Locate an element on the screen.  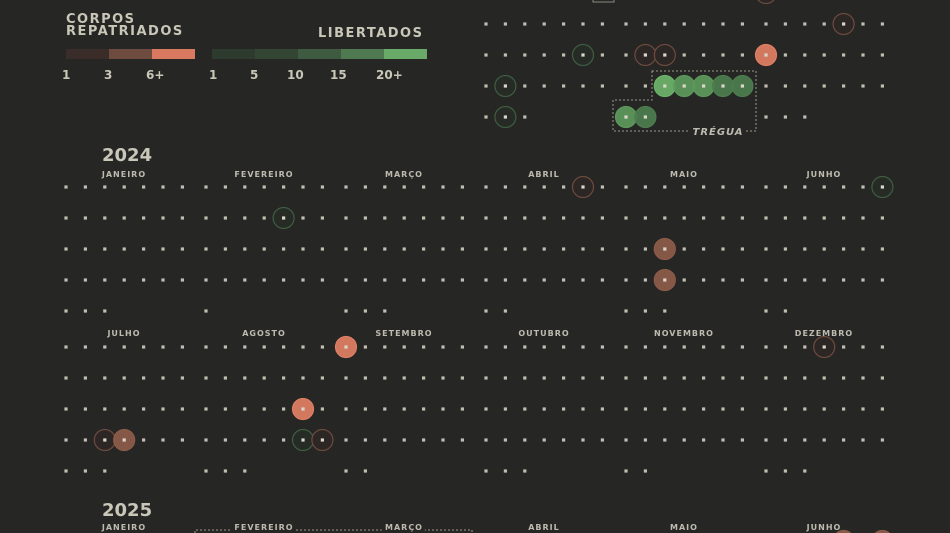
legend-released-swatch is located at coordinates (233, 54).